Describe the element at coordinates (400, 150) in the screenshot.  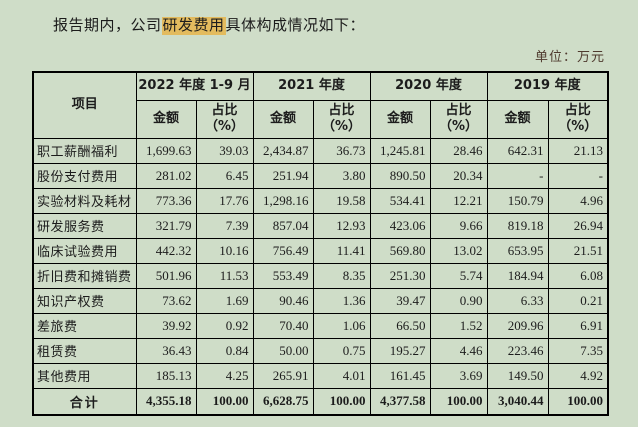
I see `value-cell: 1,245.81` at that location.